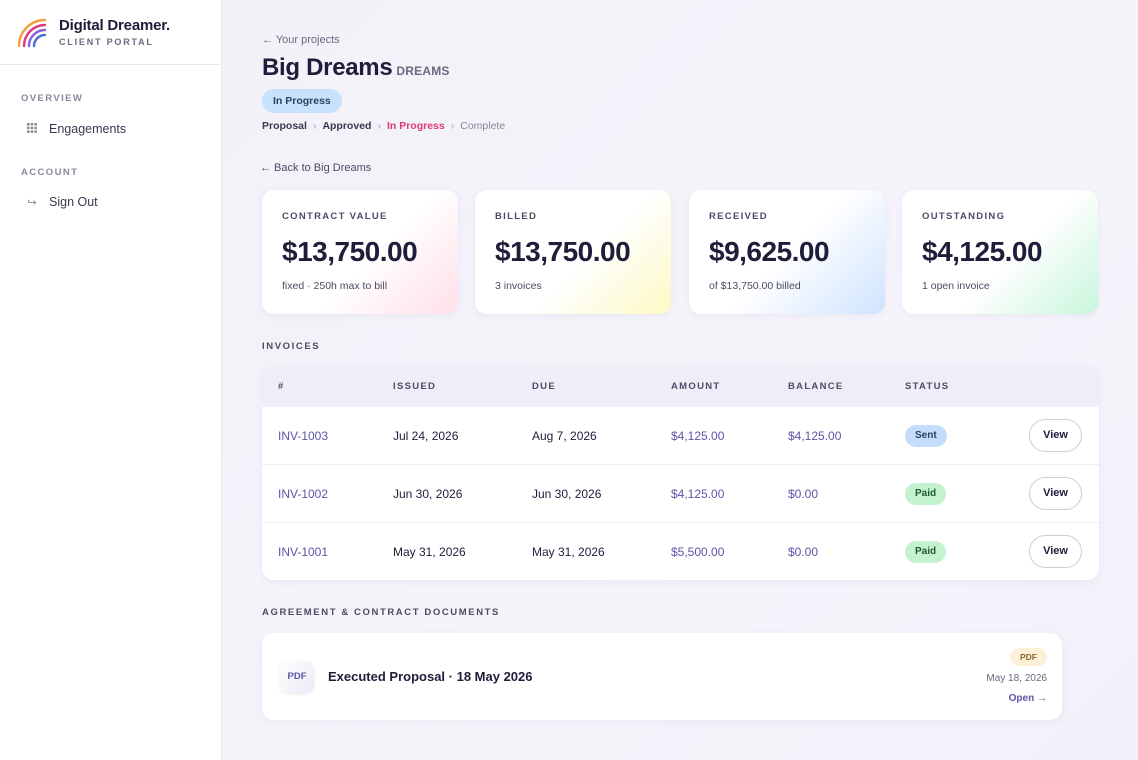 The image size is (1138, 760). What do you see at coordinates (115, 25) in the screenshot?
I see `brand-name: Digital Dreamer.` at bounding box center [115, 25].